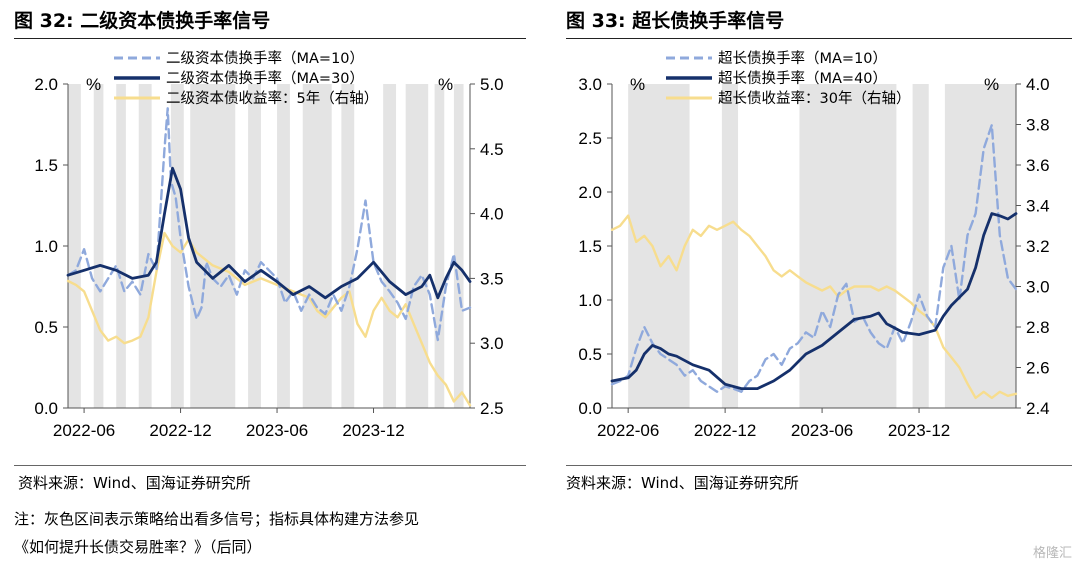 The image size is (1080, 565). I want to click on figure-33-text: 超长债换手率信号, so click(708, 21).